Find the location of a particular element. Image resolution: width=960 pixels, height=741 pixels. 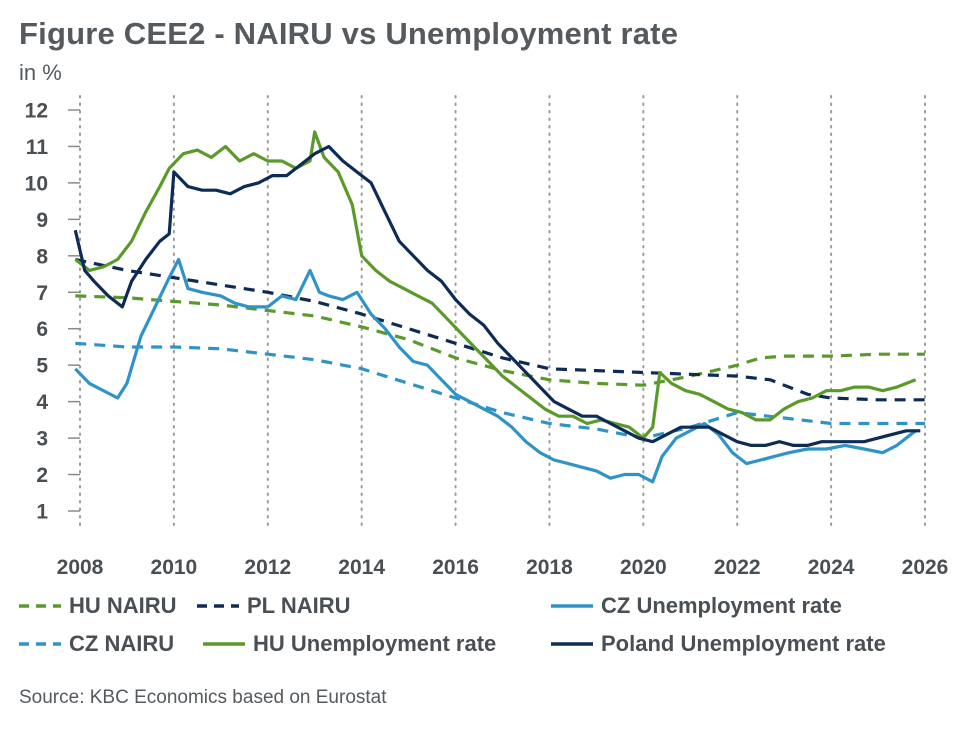

legend-swatch-hu-nairu is located at coordinates (40, 606).